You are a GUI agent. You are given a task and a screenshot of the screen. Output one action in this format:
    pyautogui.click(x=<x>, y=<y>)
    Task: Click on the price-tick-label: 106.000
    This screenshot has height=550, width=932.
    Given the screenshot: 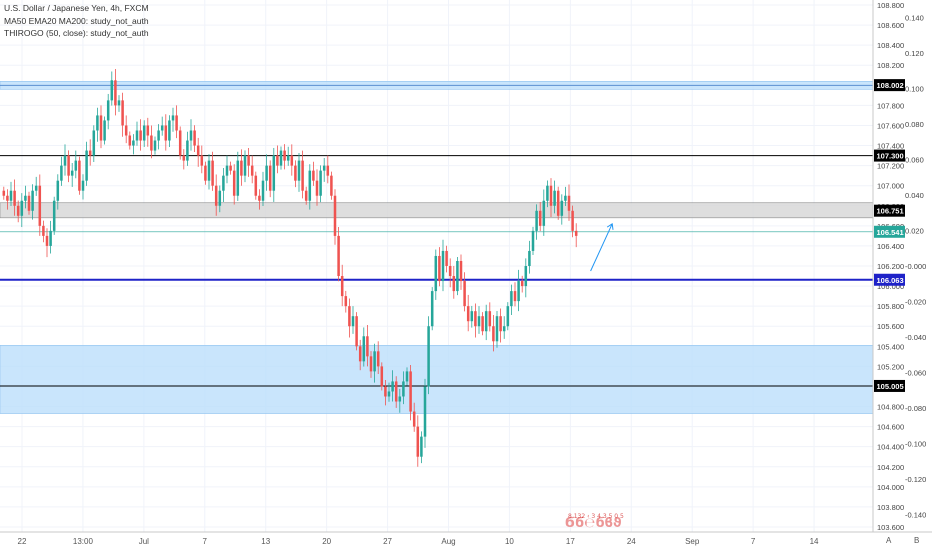 What is the action you would take?
    pyautogui.click(x=890, y=286)
    